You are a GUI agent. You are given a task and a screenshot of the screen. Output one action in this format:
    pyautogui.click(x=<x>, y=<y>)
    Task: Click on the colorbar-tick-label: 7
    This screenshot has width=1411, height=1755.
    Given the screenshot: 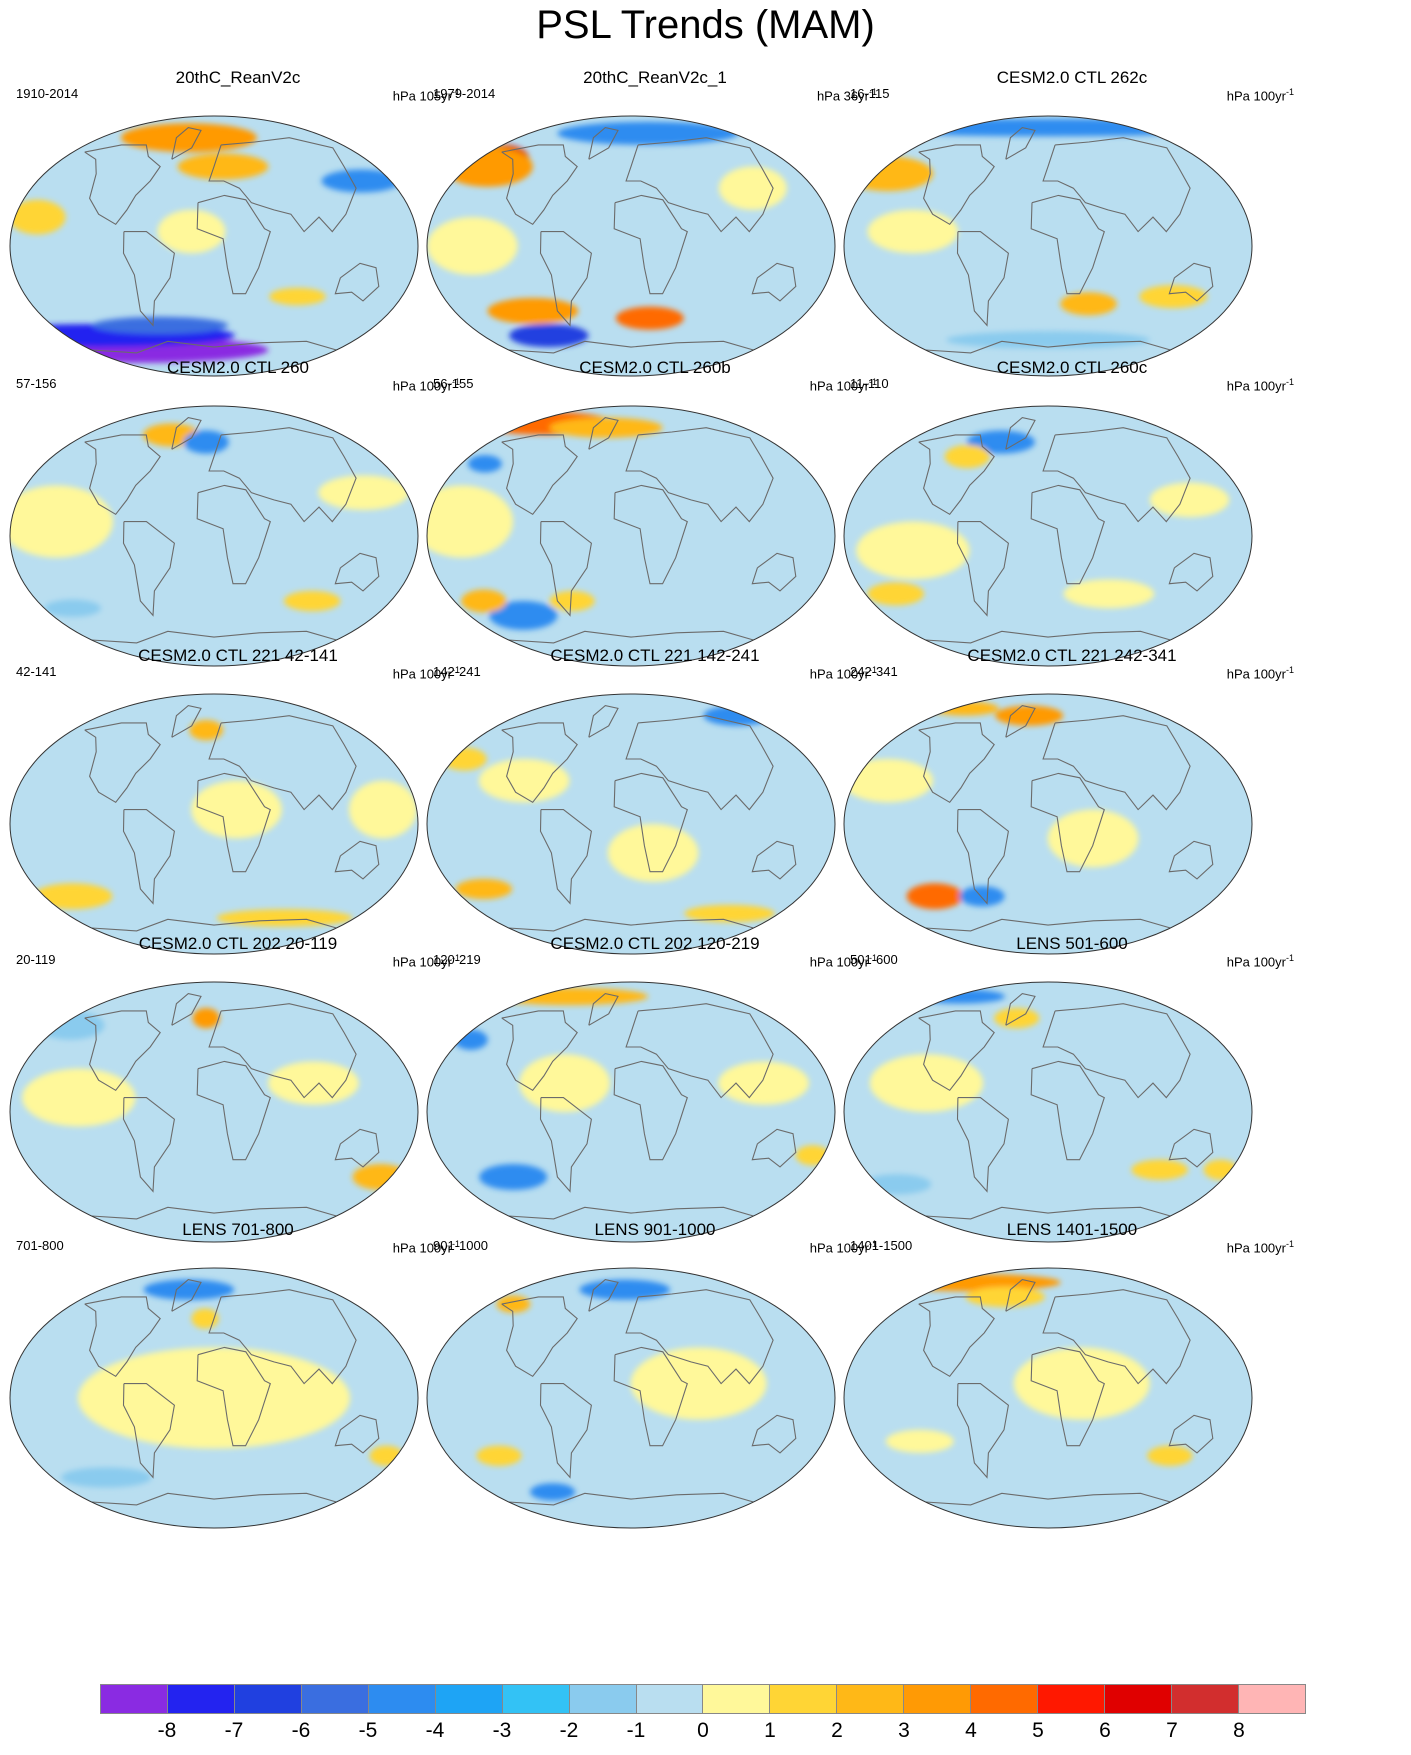 What is the action you would take?
    pyautogui.click(x=1172, y=1730)
    